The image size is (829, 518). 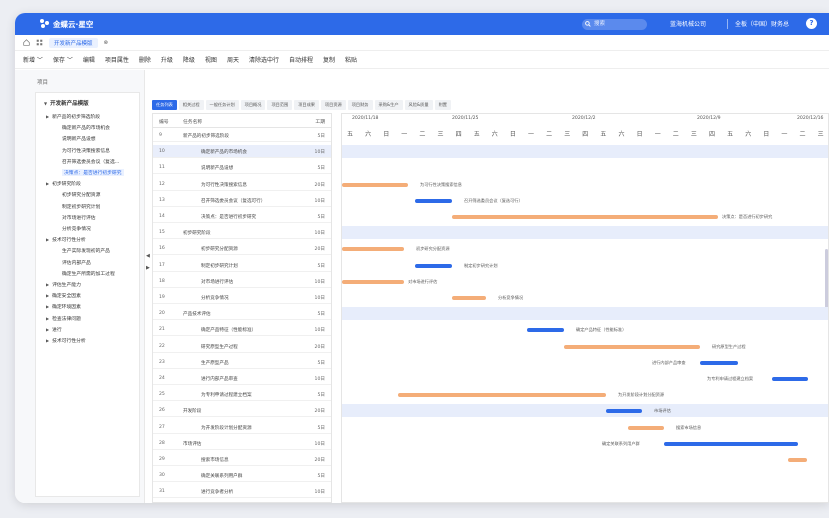 What do you see at coordinates (280, 105) in the screenshot?
I see `tab-4: 项目范围` at bounding box center [280, 105].